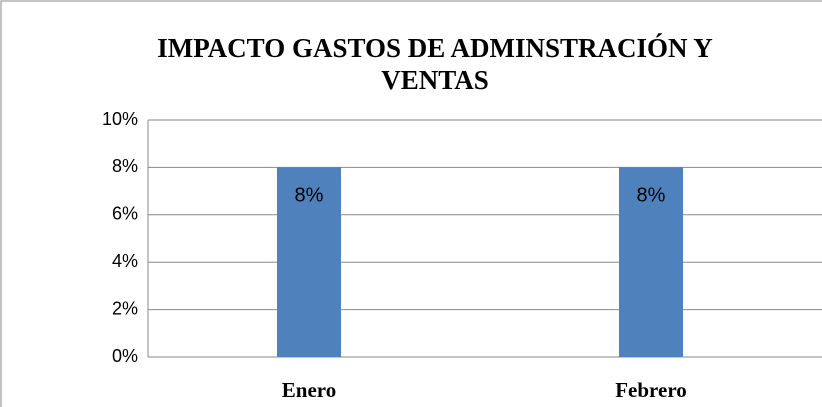  What do you see at coordinates (125, 261) in the screenshot?
I see `y-tick-label: 4%` at bounding box center [125, 261].